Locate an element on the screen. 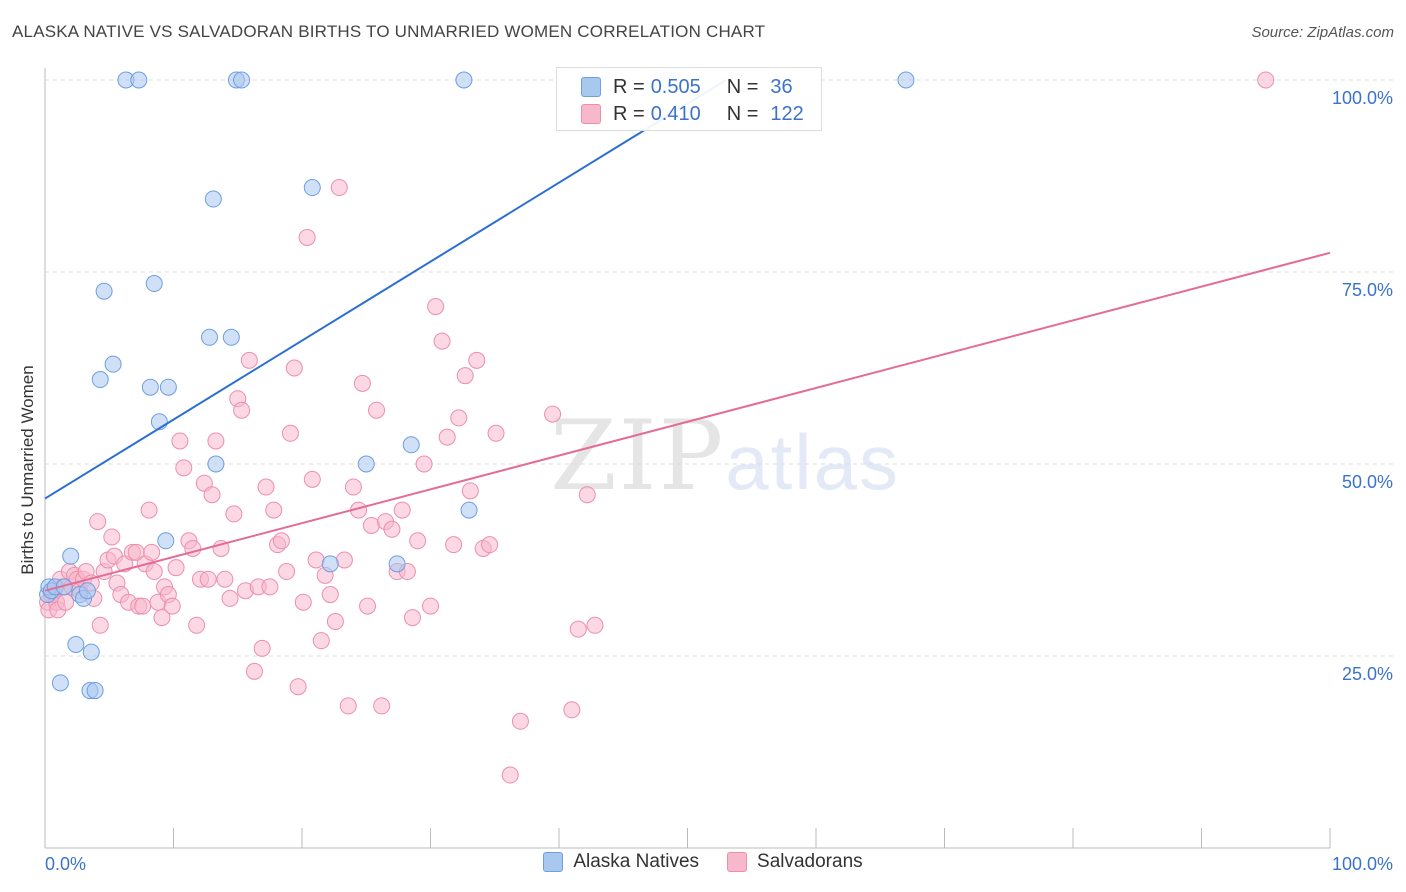 The image size is (1406, 892). legend-item-alaska-natives: Alaska Natives is located at coordinates (621, 862).